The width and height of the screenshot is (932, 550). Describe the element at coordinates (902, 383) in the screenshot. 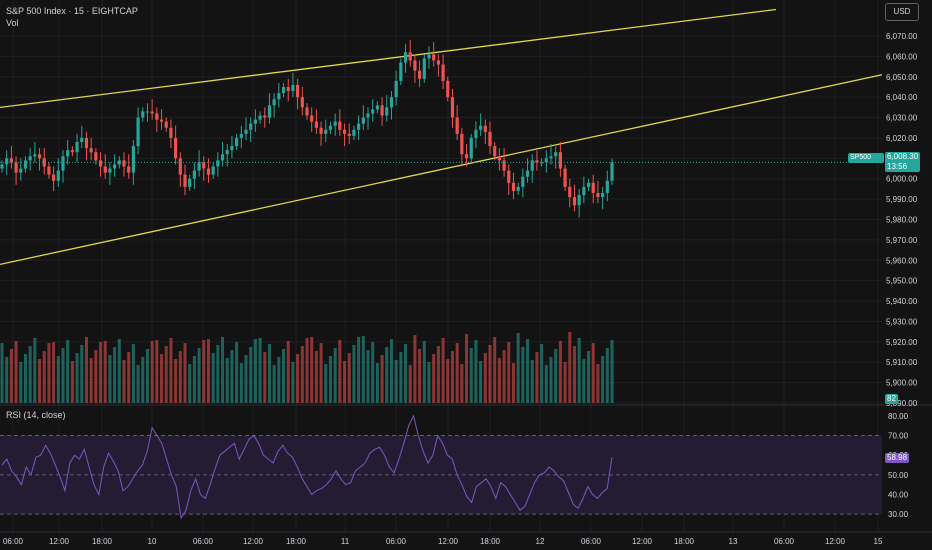

I see `price-tick-label: 5,900.00` at that location.